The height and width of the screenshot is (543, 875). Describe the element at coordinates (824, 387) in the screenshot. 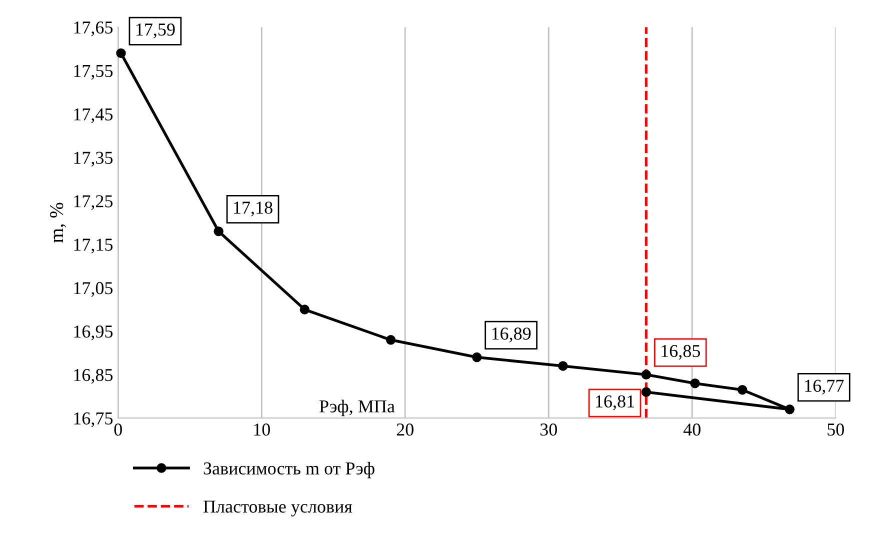

I see `data-label: 16,77` at that location.